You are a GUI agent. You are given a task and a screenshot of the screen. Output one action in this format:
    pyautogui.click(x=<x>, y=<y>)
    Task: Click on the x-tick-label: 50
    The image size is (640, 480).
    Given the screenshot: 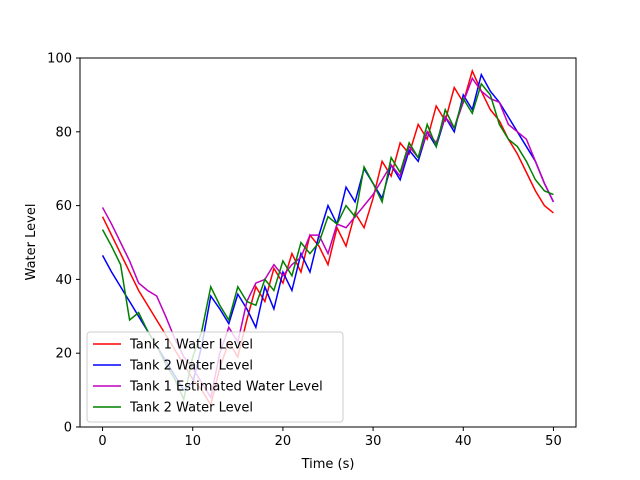 What is the action you would take?
    pyautogui.click(x=553, y=441)
    